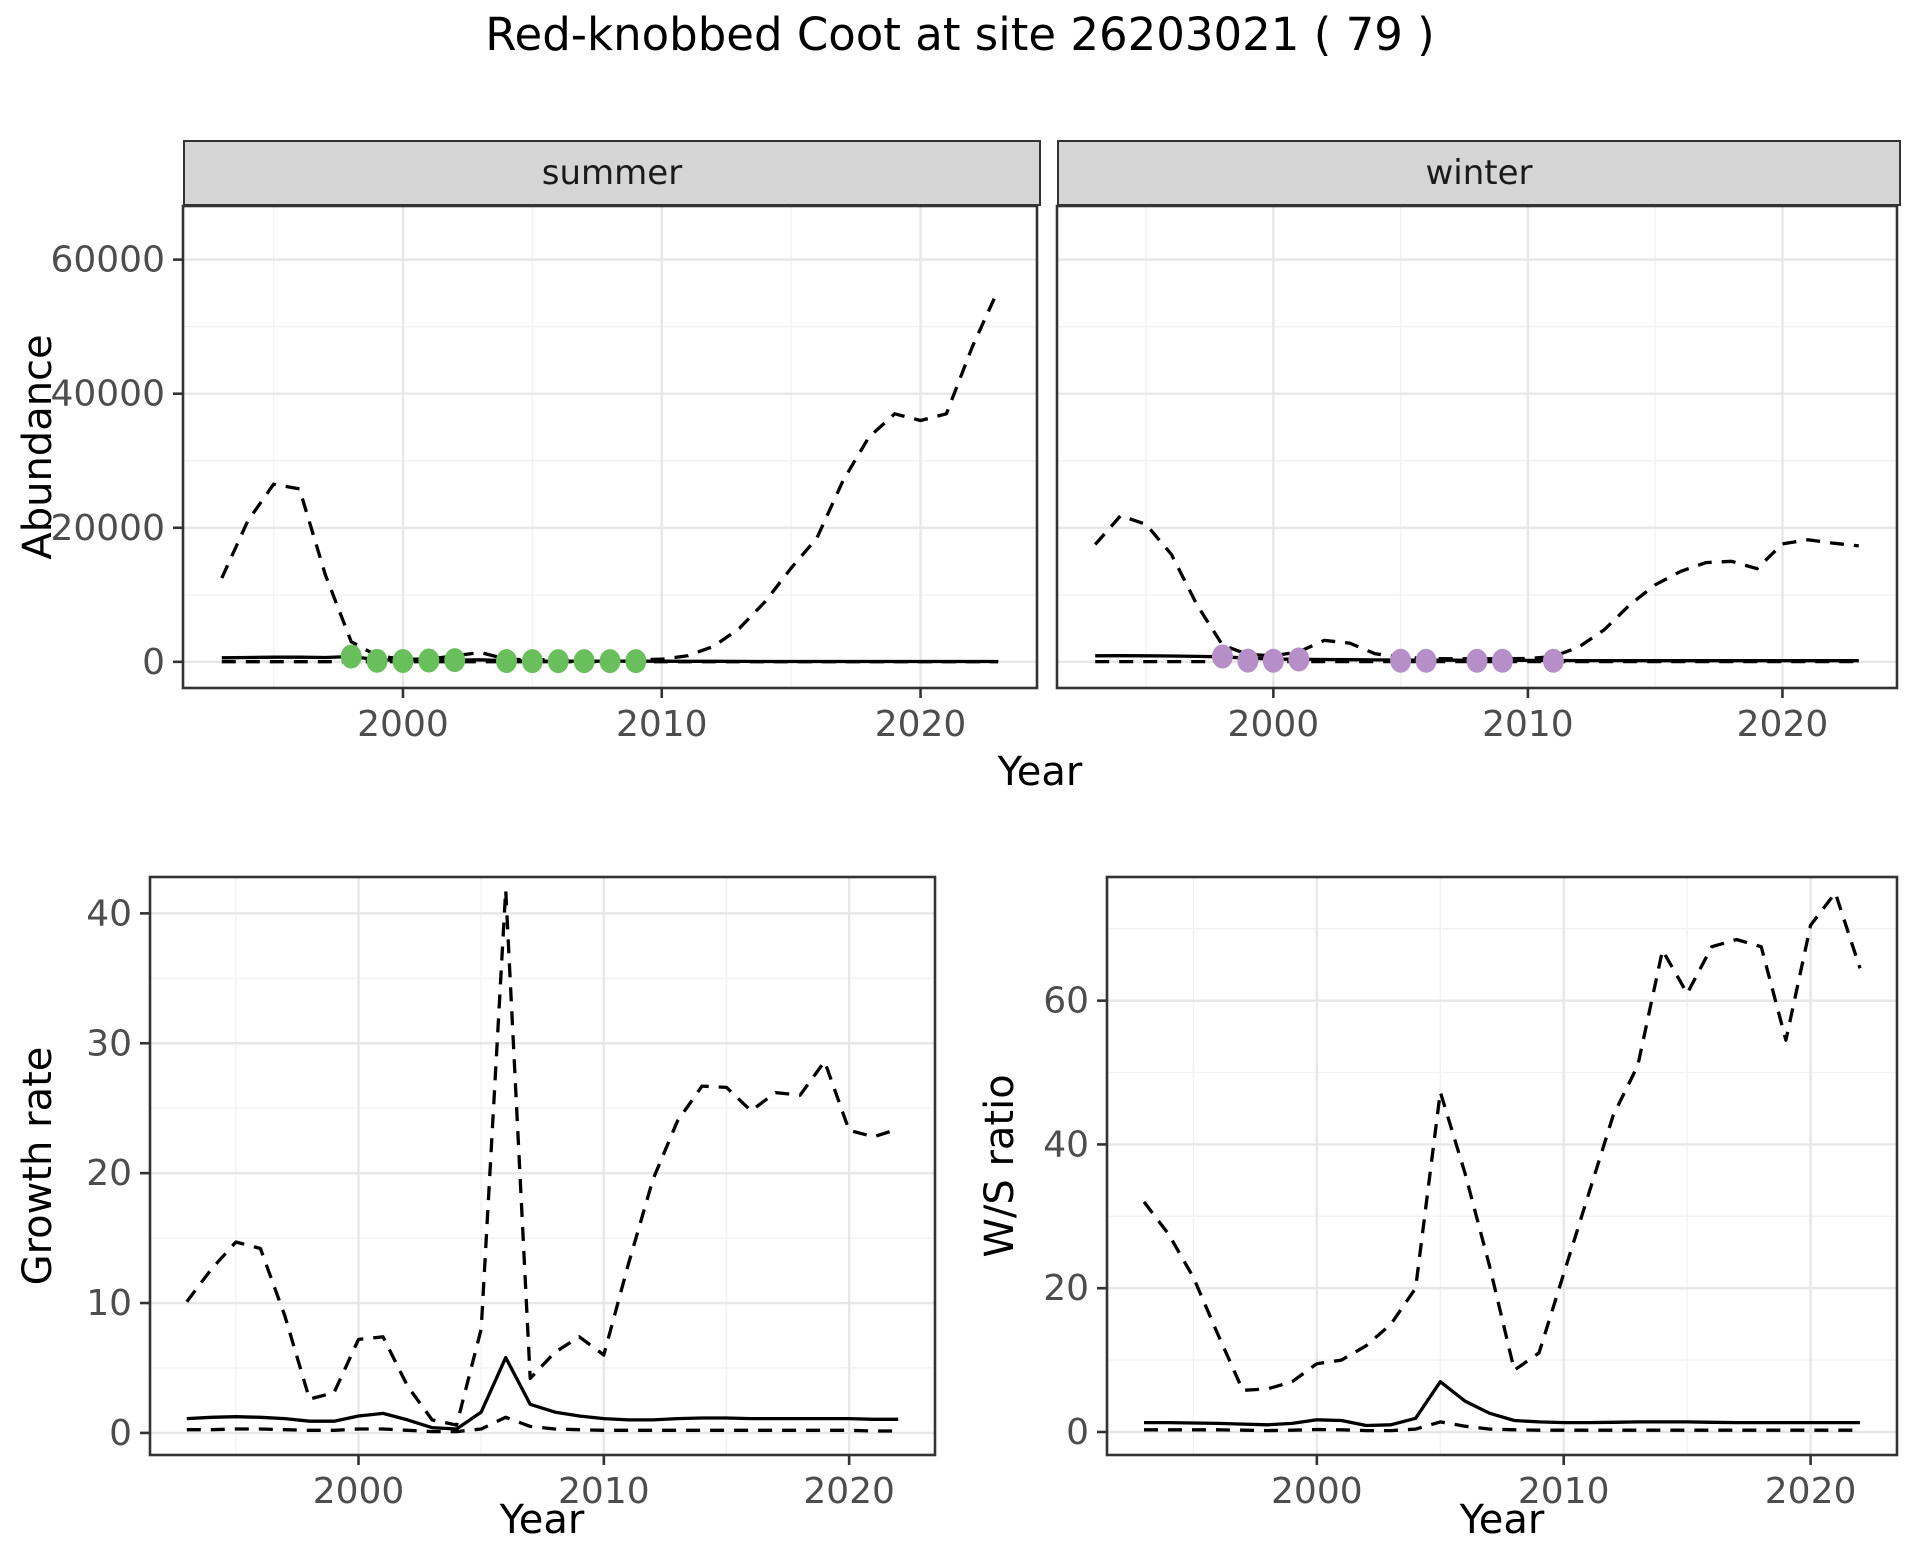 This screenshot has width=1920, height=1560. Describe the element at coordinates (542, 1393) in the screenshot. I see `growth-rate-median-line` at that location.